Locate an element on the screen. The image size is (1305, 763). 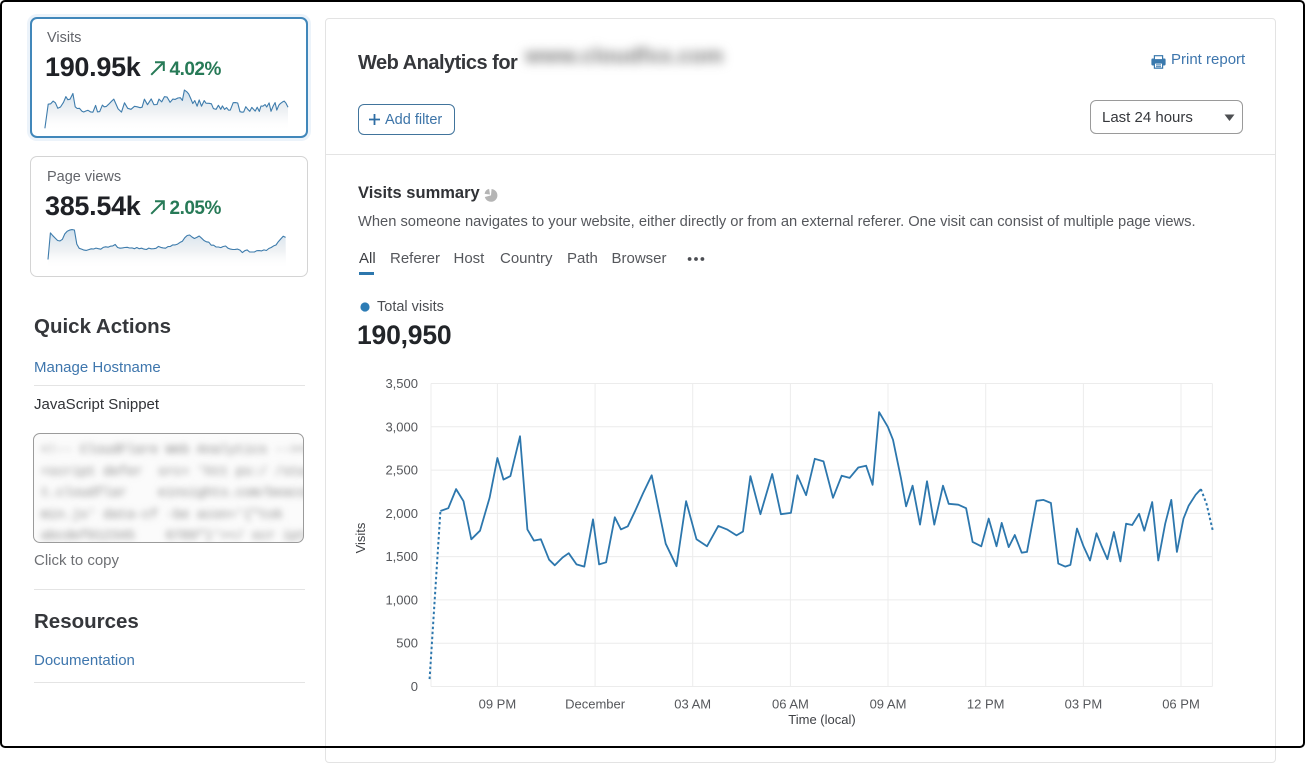
svg-text: 3,000 is located at coordinates (401, 426).